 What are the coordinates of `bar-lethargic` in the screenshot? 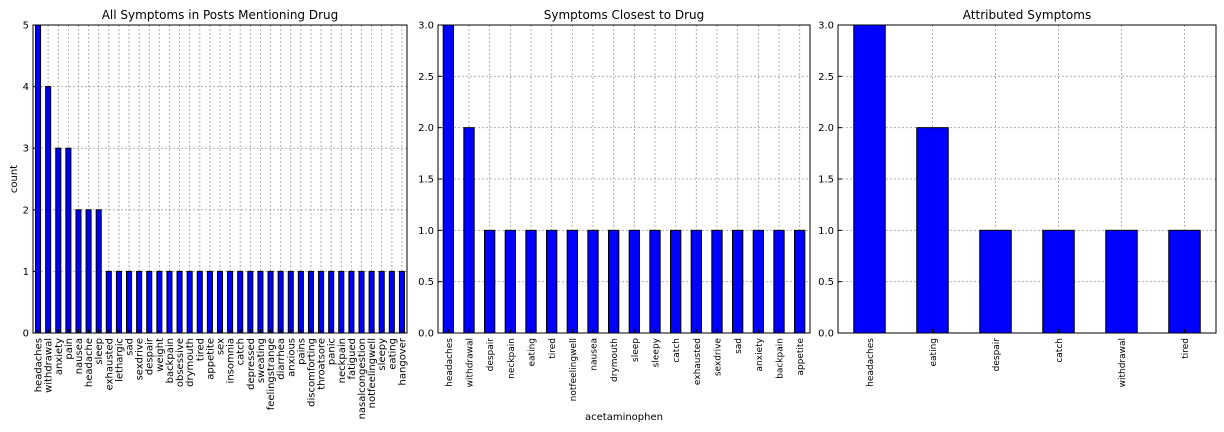 It's located at (118, 302).